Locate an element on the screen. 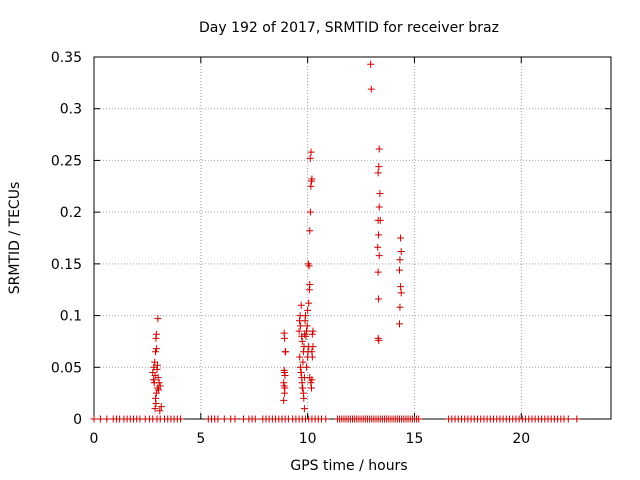 The image size is (640, 480). x-axis-label: GPS time / hours is located at coordinates (348, 466).